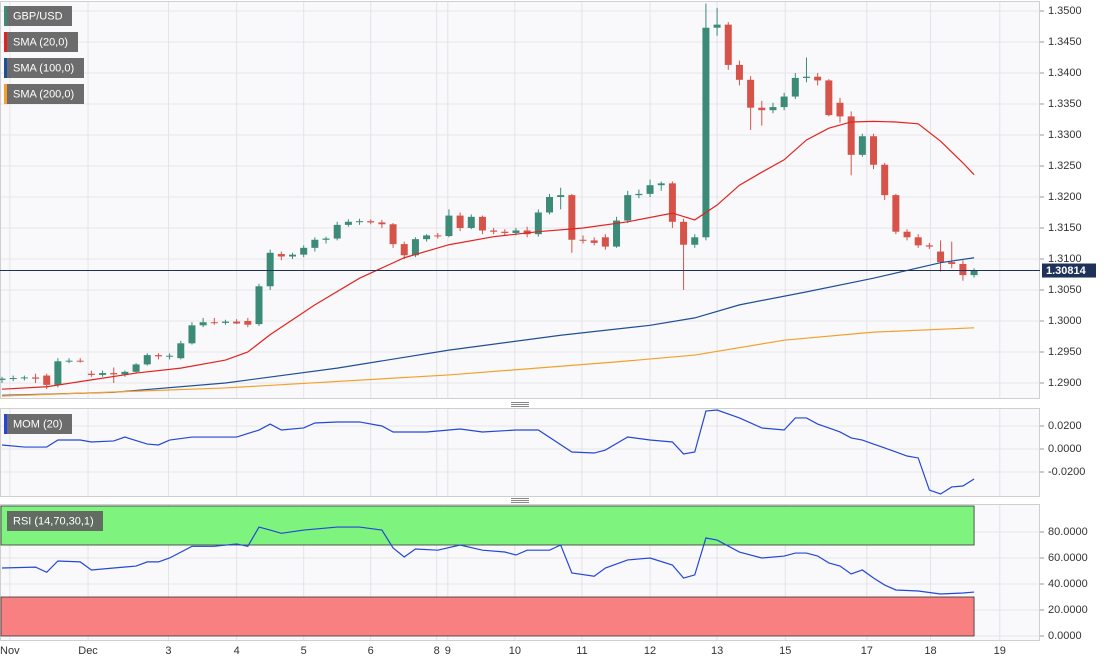 This screenshot has height=664, width=1112. What do you see at coordinates (1065, 383) in the screenshot?
I see `y-tick-label: 1.2900` at bounding box center [1065, 383].